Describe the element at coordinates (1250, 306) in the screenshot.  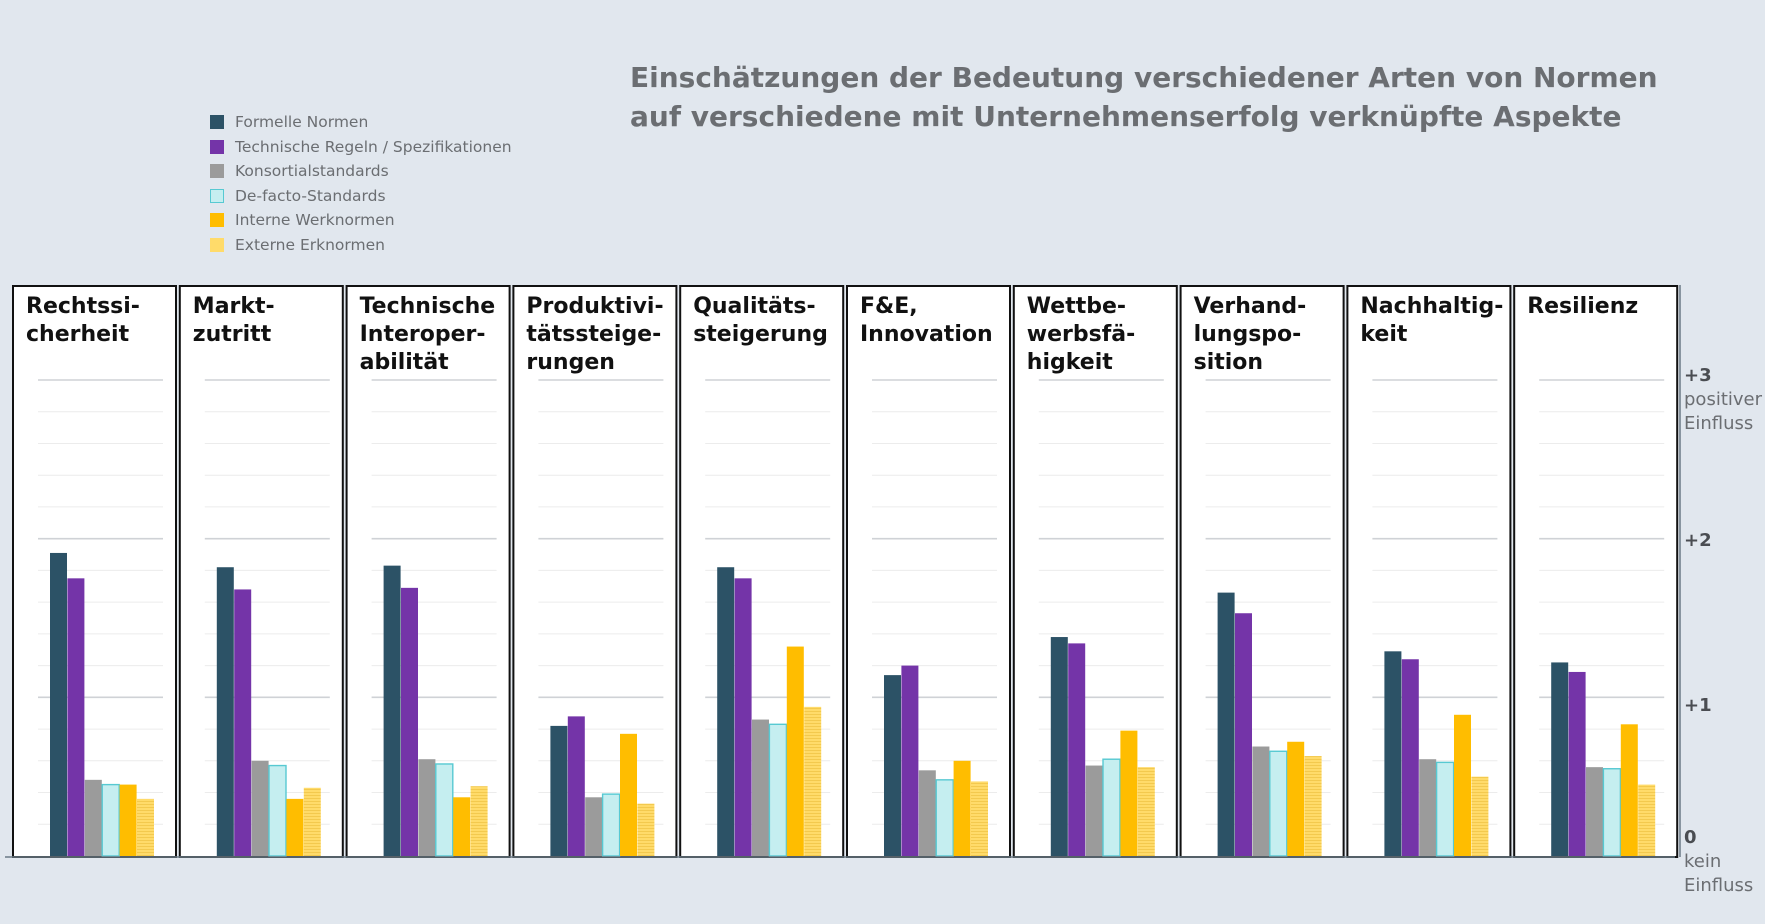
I see `category-label-line: Verhand-` at that location.